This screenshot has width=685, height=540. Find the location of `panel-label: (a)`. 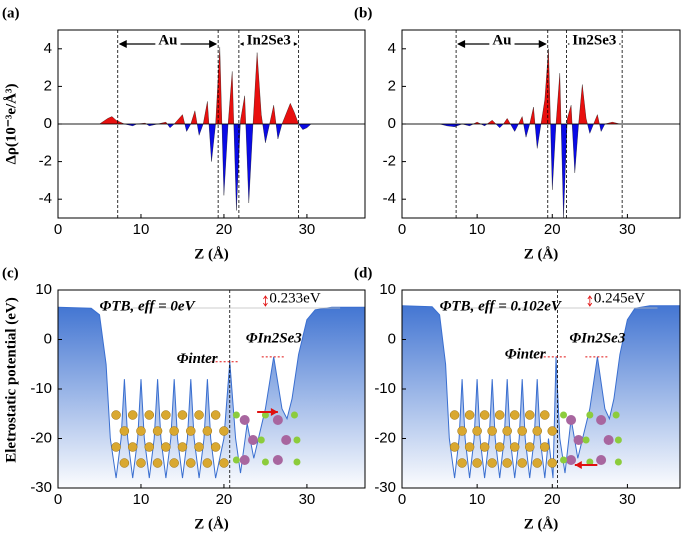

panel-label: (a) is located at coordinates (11, 13).